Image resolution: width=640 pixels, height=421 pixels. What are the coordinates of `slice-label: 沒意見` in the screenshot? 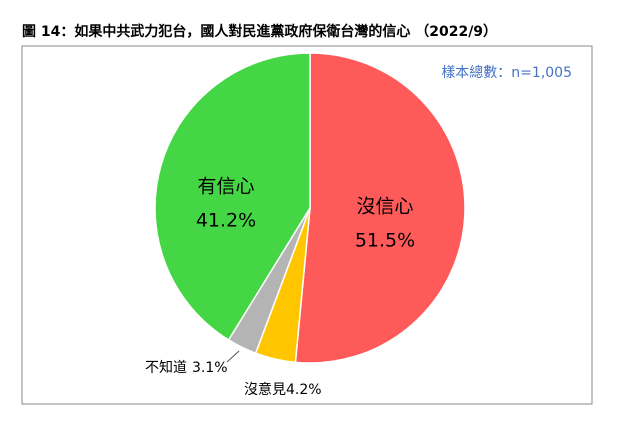 It's located at (265, 389).